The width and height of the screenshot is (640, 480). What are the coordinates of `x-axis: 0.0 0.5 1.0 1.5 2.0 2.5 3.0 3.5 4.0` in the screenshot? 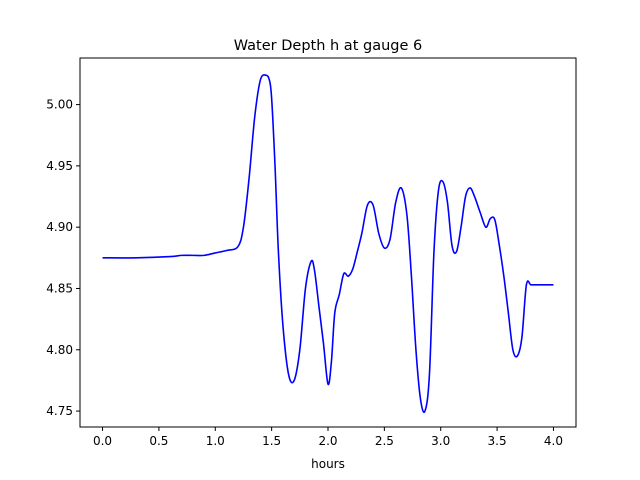 It's located at (328, 437).